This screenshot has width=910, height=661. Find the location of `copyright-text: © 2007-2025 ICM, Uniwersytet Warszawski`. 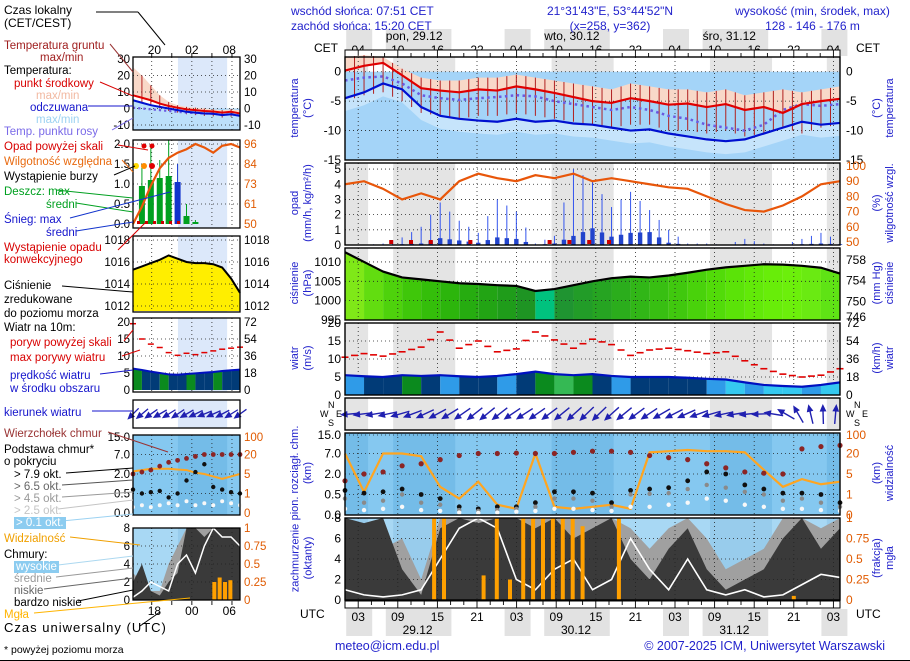

copyright-text: © 2007-2025 ICM, Uniwersytet Warszawski is located at coordinates (742, 646).